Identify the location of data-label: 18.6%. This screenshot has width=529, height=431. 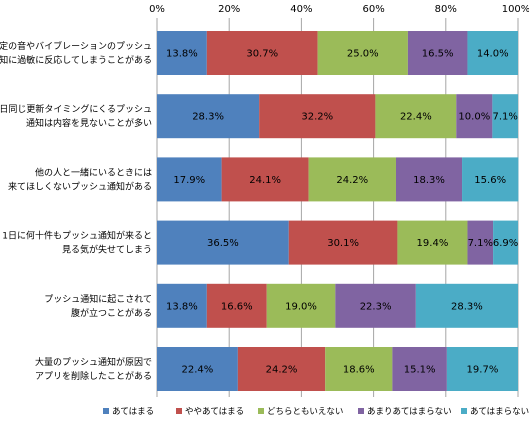
(359, 370).